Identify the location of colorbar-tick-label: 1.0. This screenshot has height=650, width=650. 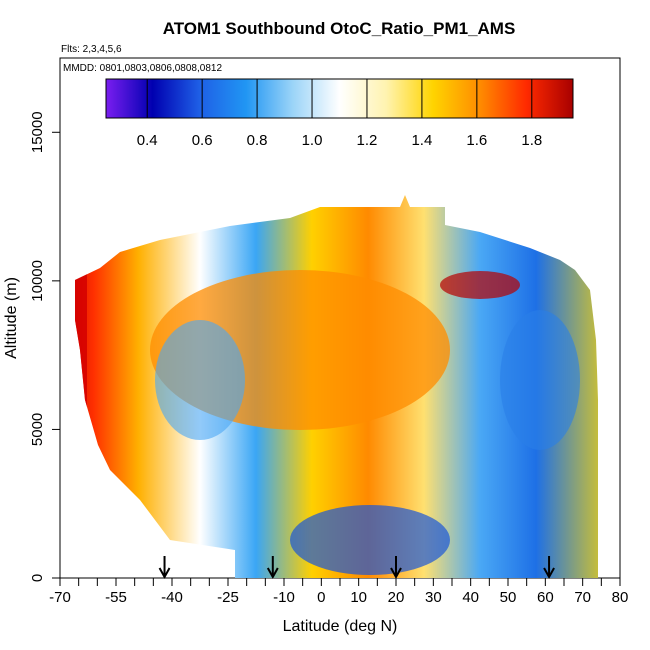
(312, 140).